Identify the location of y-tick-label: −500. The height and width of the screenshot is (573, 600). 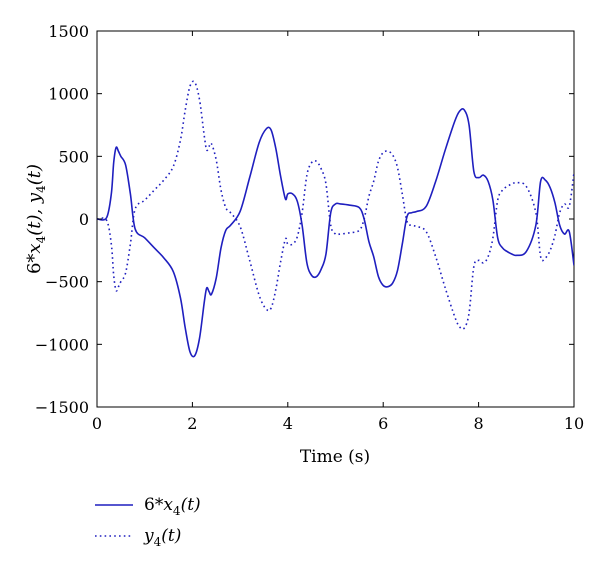
(67, 282).